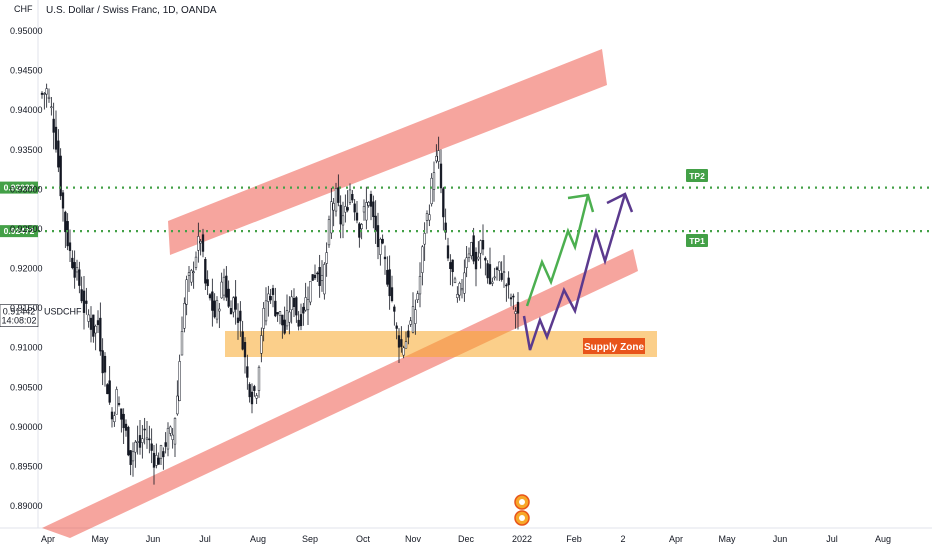  I want to click on supply-zone: Supply Zone, so click(441, 344).